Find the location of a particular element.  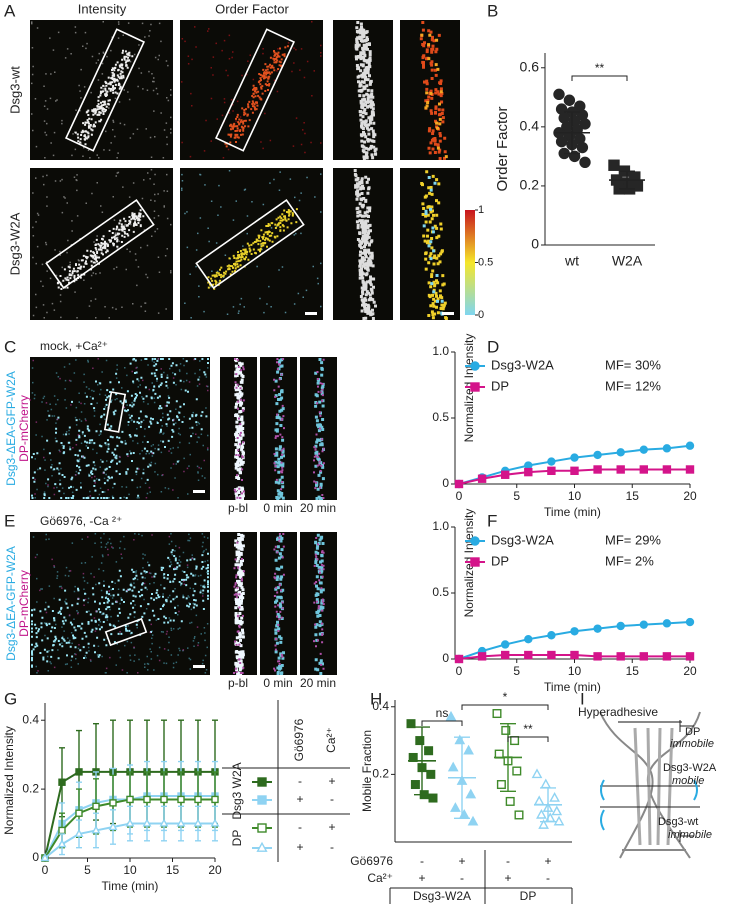

condition-value: + is located at coordinates (461, 861).